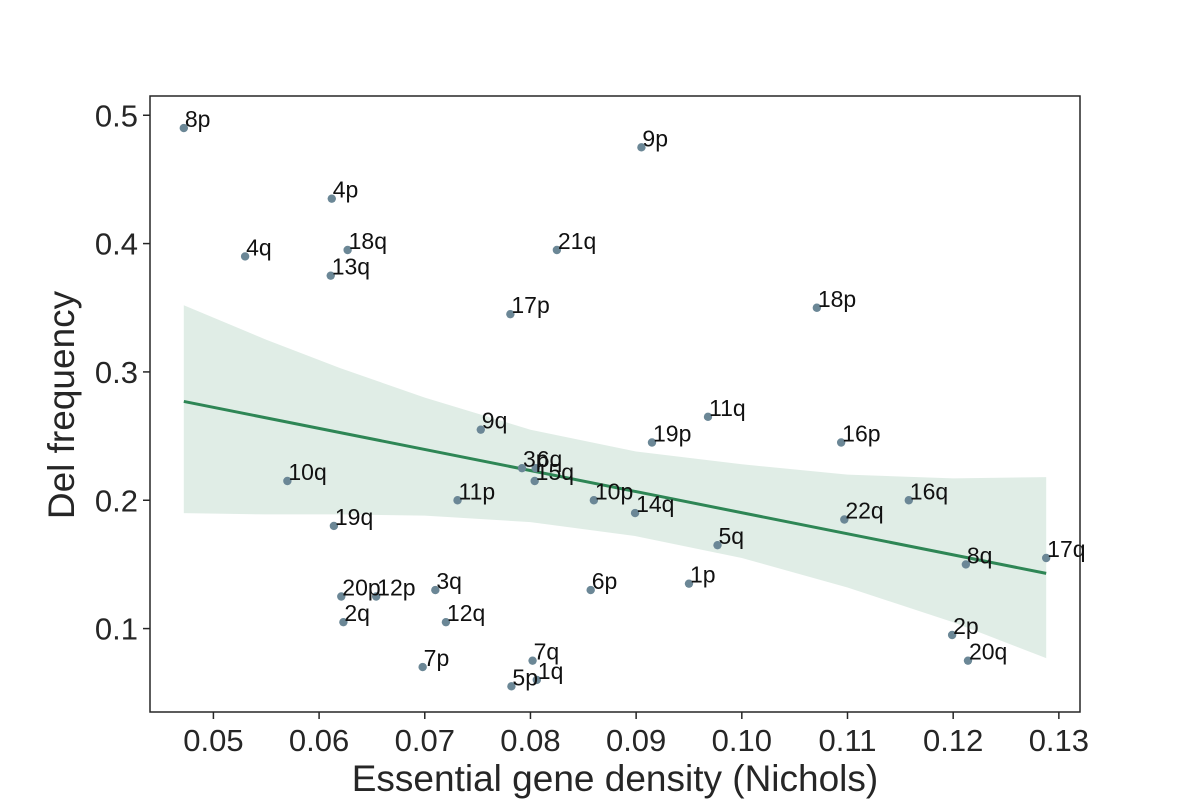  I want to click on data-point-11q, so click(708, 417).